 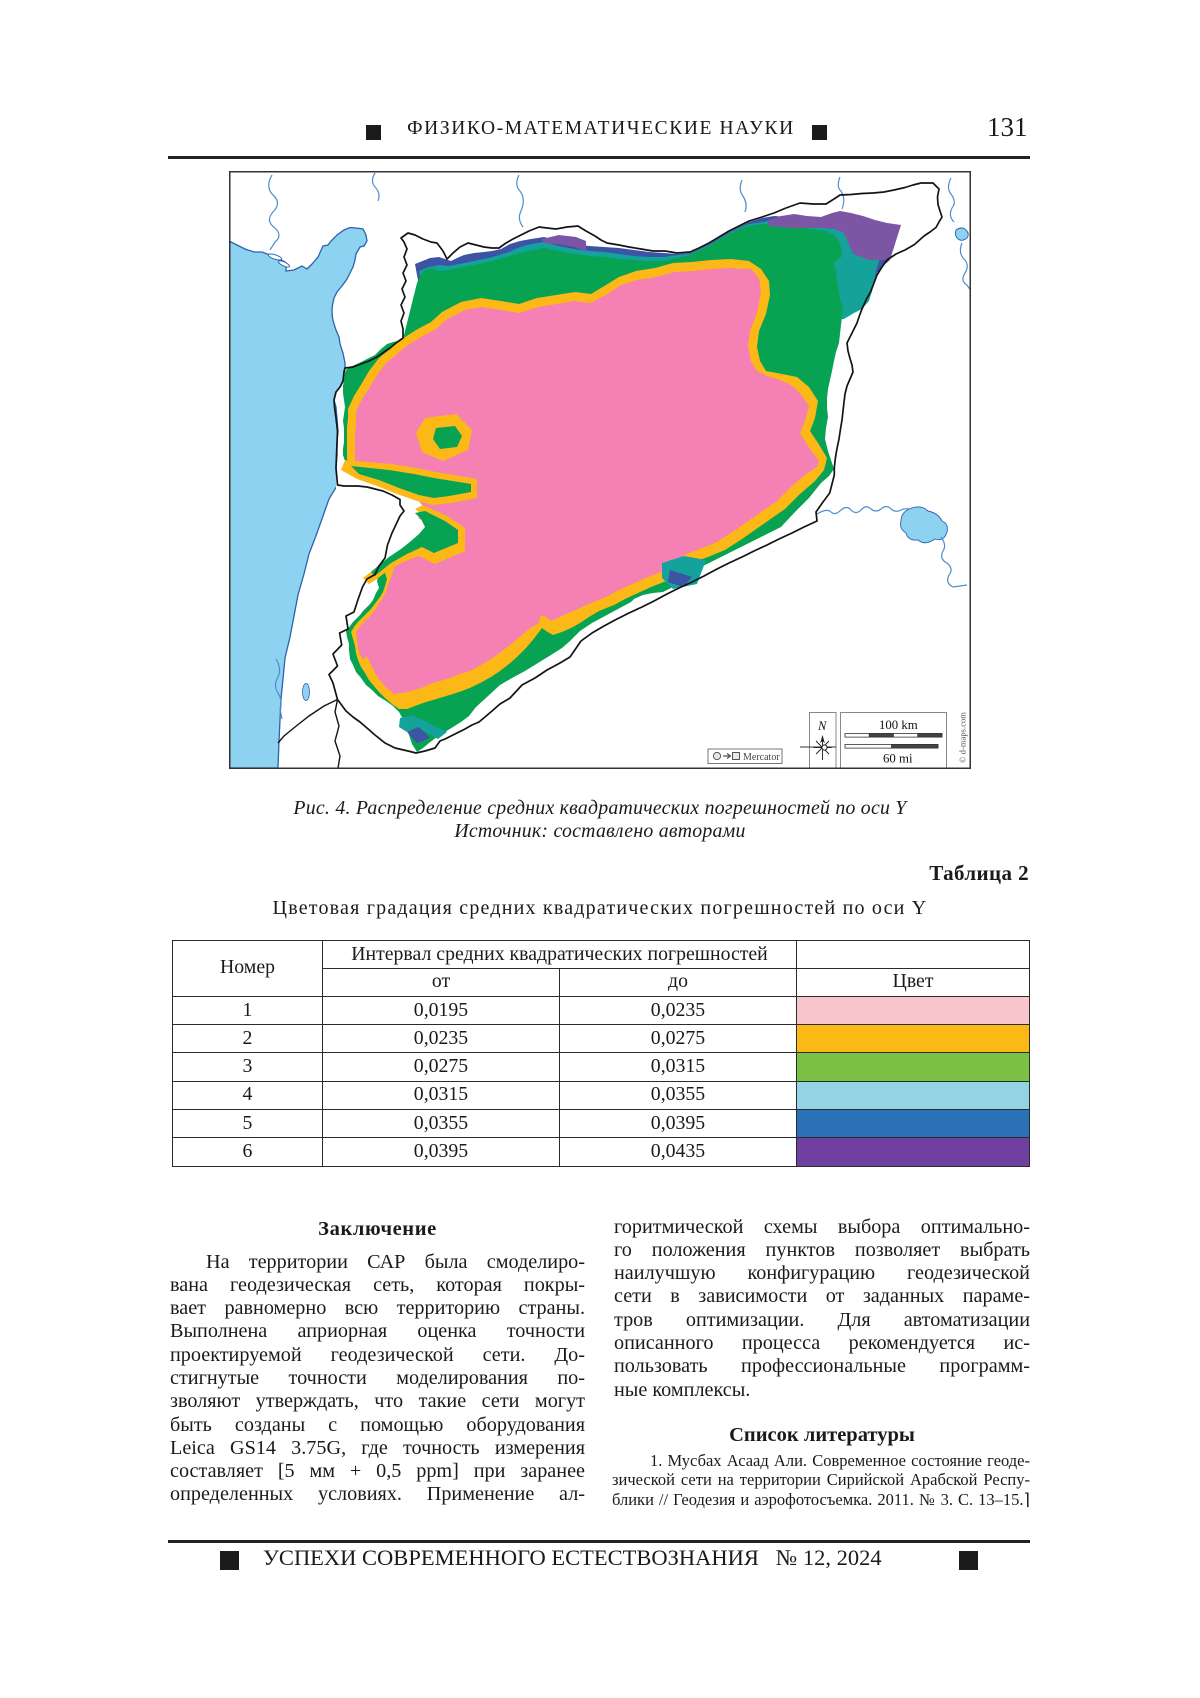 I want to click on svg-text: 100 km, so click(x=898, y=725).